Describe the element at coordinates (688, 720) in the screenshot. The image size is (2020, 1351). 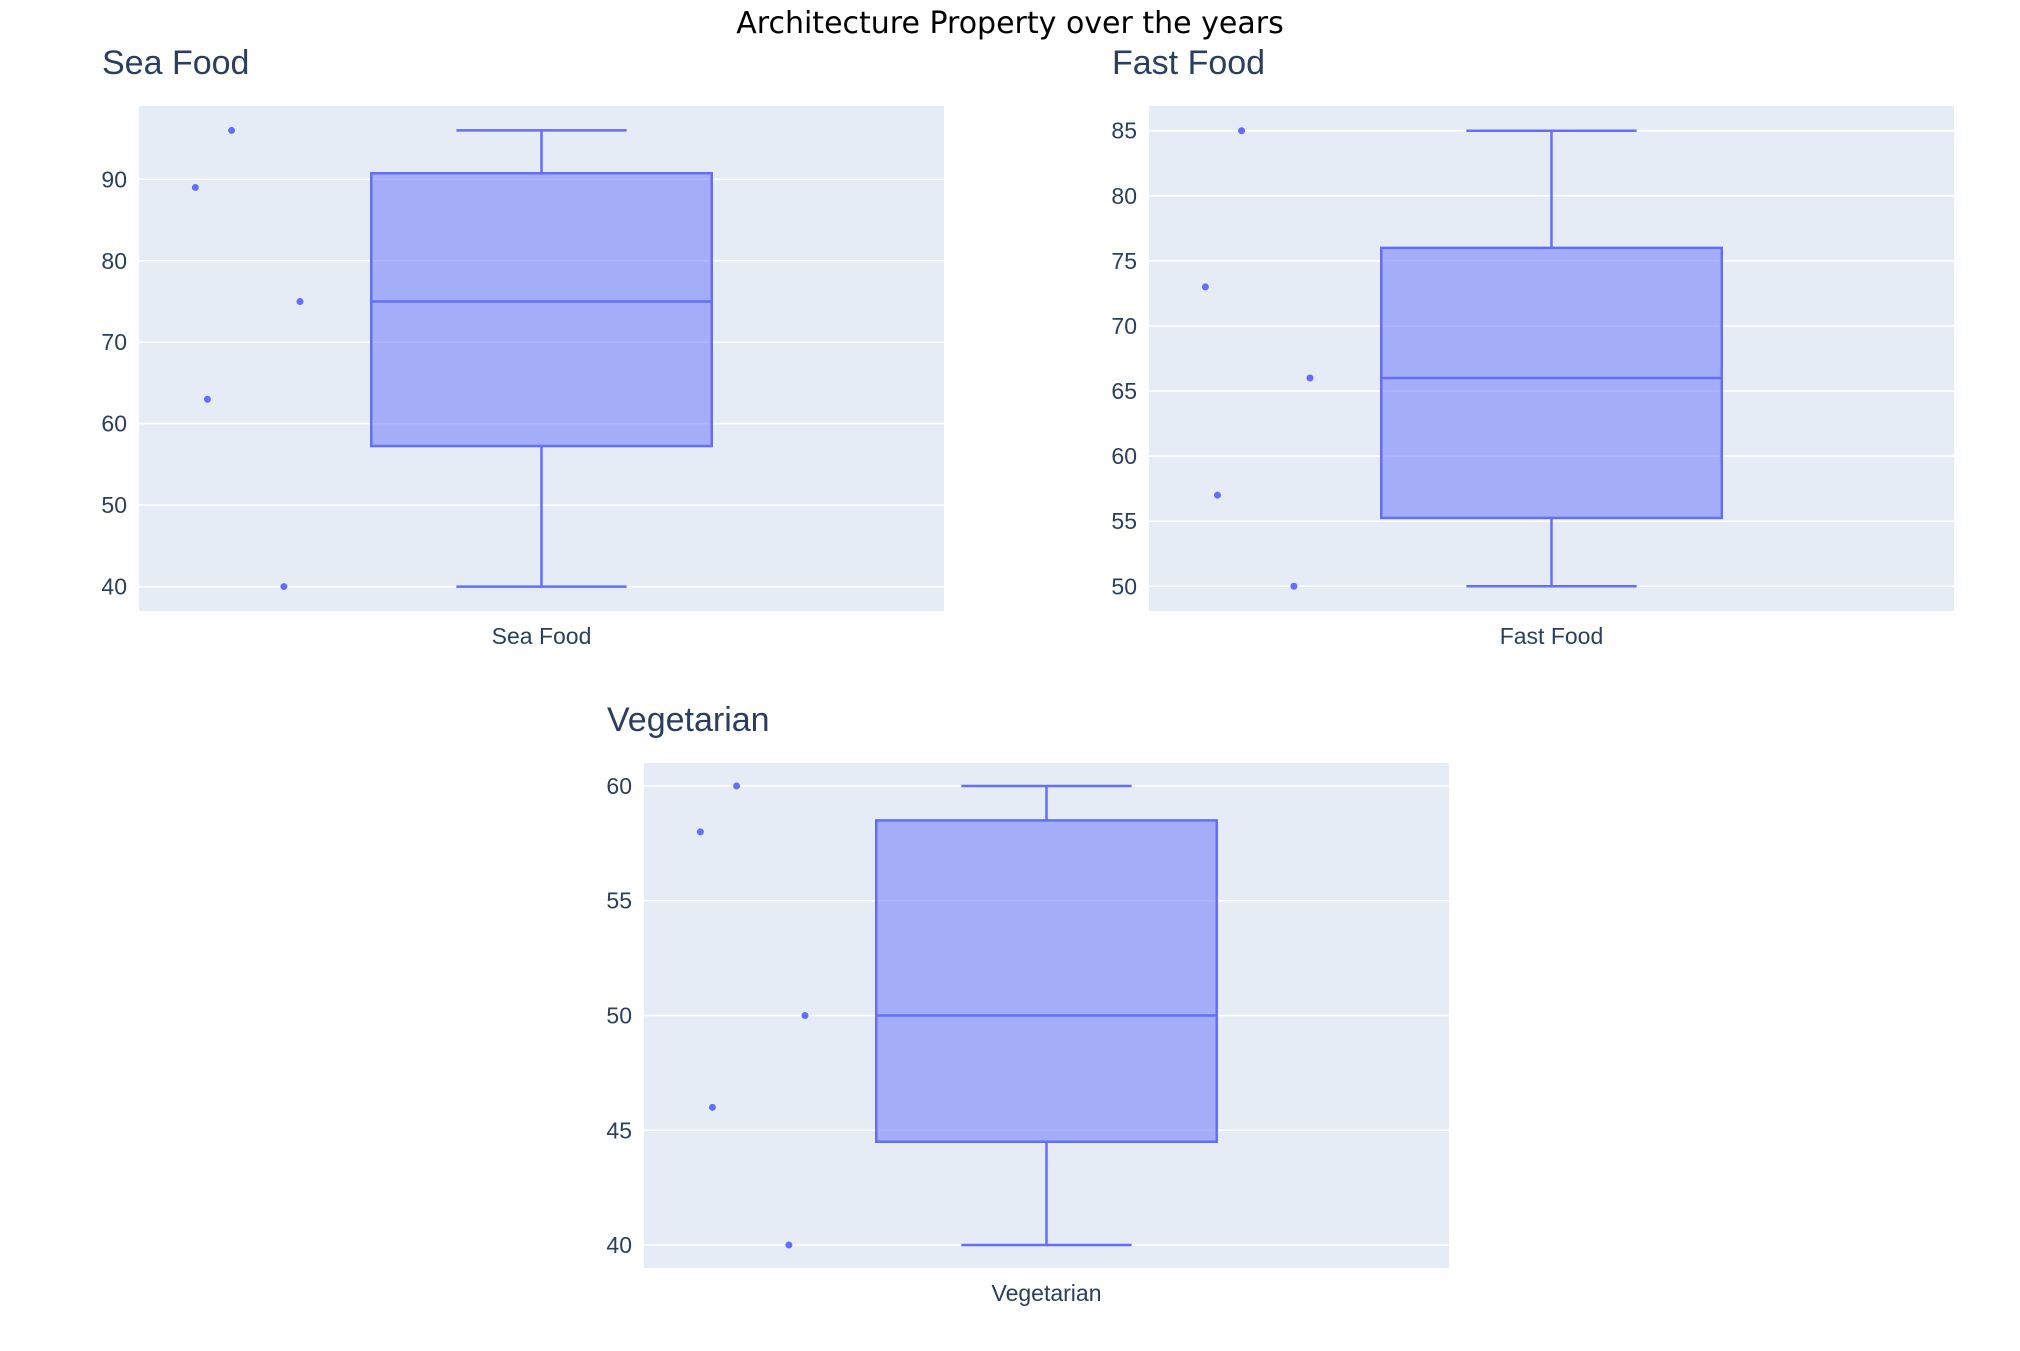
I see `subplot-title: Vegetarian` at that location.